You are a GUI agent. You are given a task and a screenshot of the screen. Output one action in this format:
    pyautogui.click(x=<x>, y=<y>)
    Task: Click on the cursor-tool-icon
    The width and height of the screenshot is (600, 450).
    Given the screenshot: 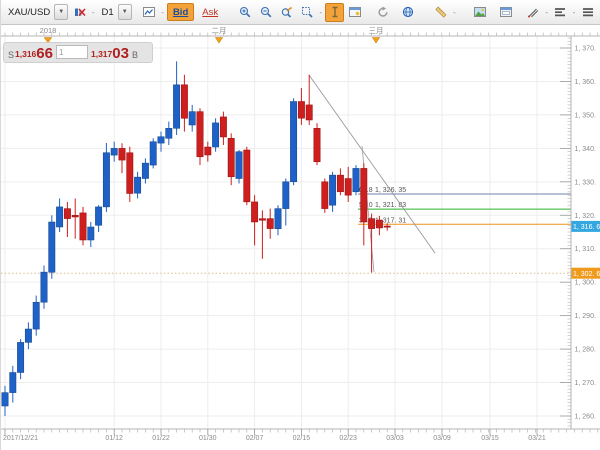 What is the action you would take?
    pyautogui.click(x=334, y=12)
    